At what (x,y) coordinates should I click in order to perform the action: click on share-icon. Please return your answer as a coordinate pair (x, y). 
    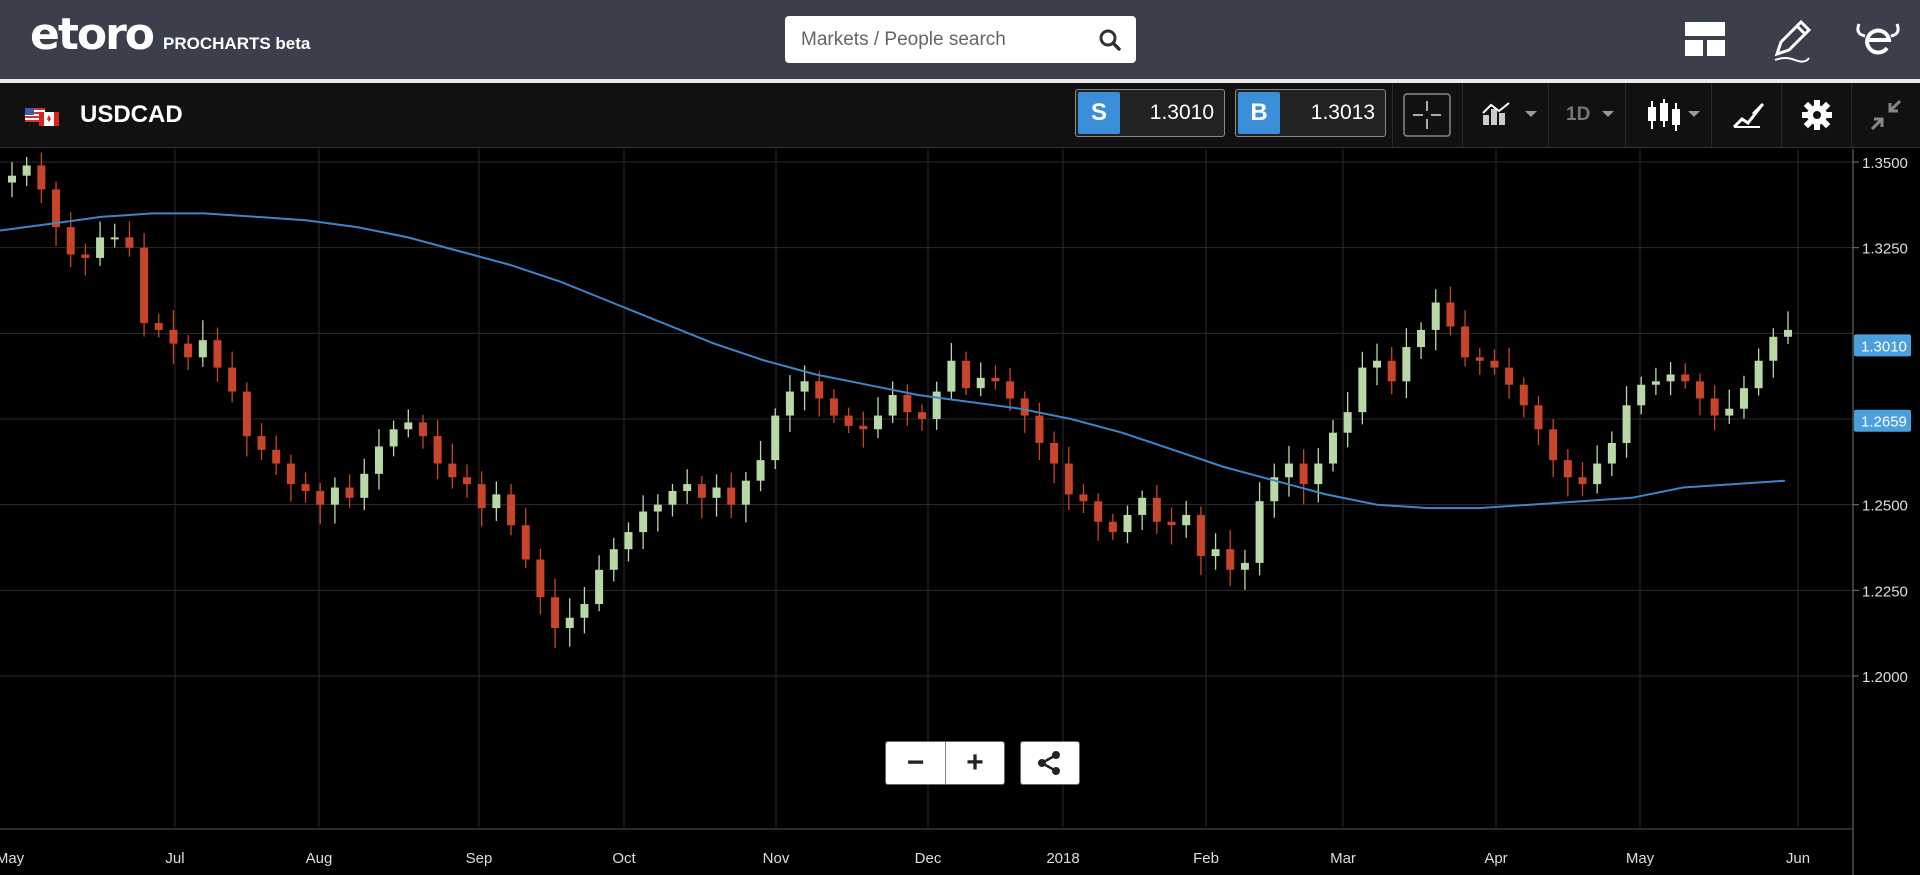
    Looking at the image, I should click on (1049, 763).